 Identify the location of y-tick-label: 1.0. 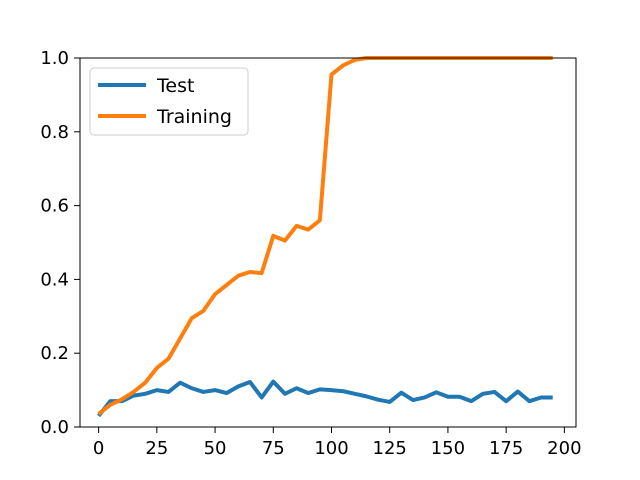
(54, 58).